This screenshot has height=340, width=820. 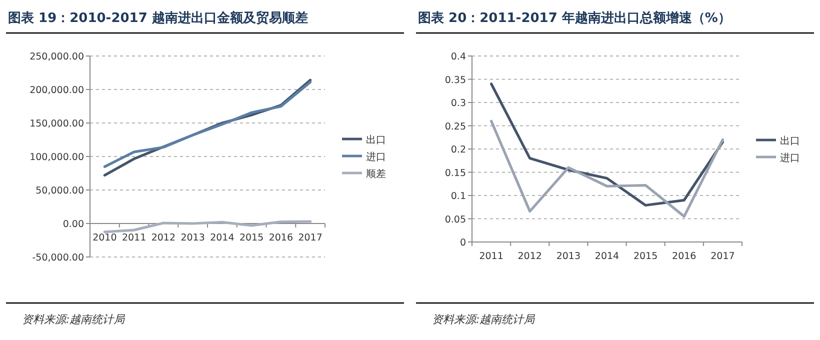 I want to click on y-tick-label: -50,000.00, so click(x=58, y=258).